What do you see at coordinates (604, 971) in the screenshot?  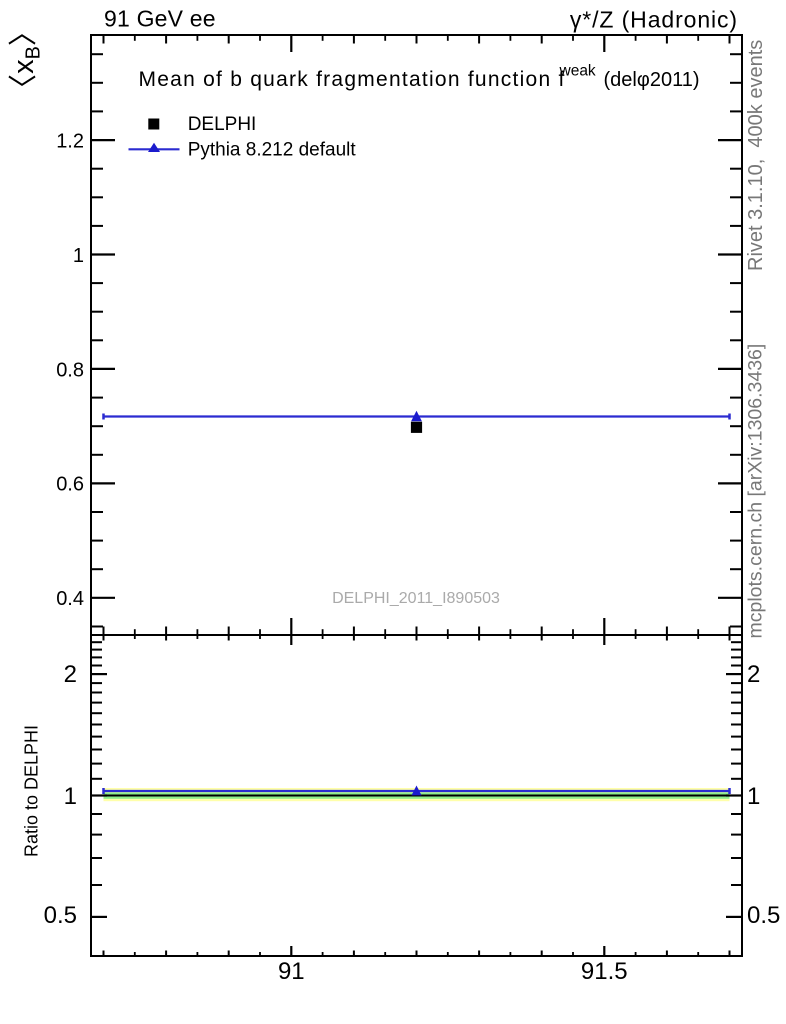 I see `svg-text: 91.5` at bounding box center [604, 971].